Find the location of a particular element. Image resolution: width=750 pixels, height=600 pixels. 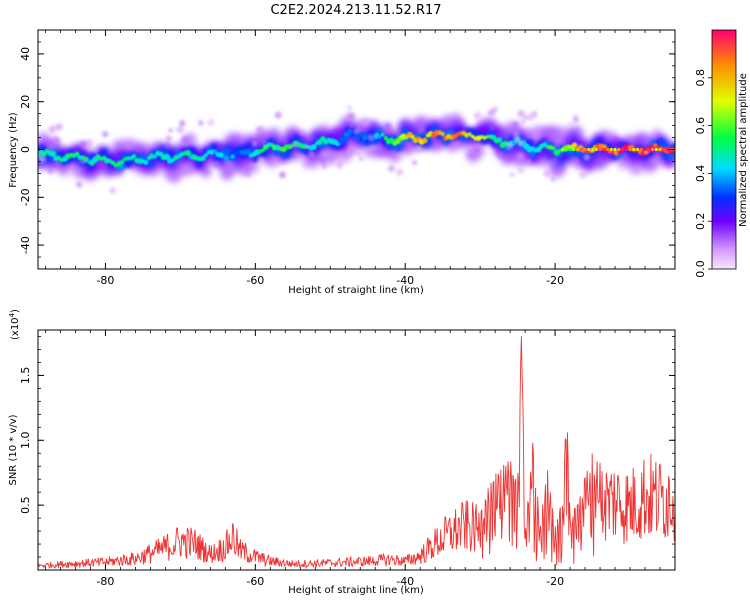

spectrogram-heatmap is located at coordinates (356, 149).